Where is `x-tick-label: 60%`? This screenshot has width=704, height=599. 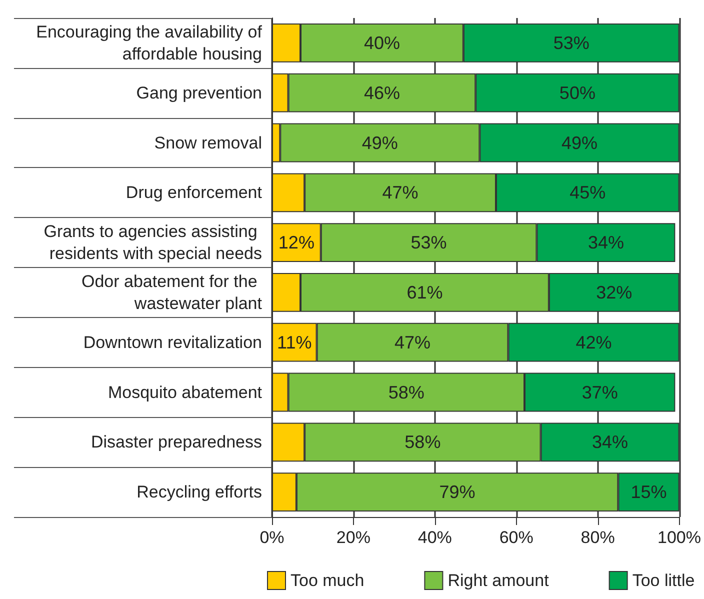 x-tick-label: 60% is located at coordinates (516, 537).